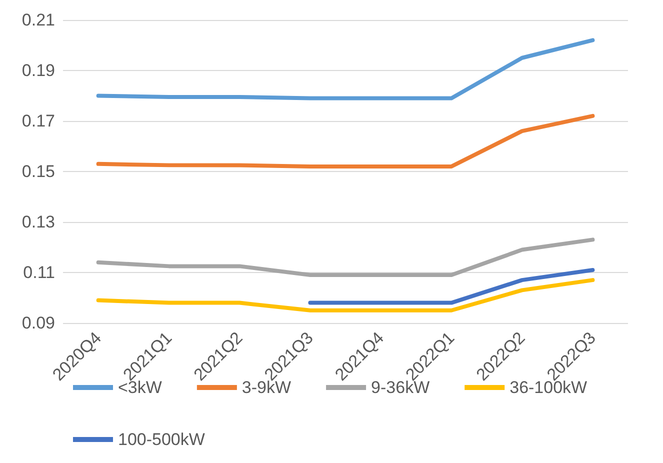 The height and width of the screenshot is (463, 663). Describe the element at coordinates (38, 171) in the screenshot. I see `y-tick-label: 0.15` at that location.